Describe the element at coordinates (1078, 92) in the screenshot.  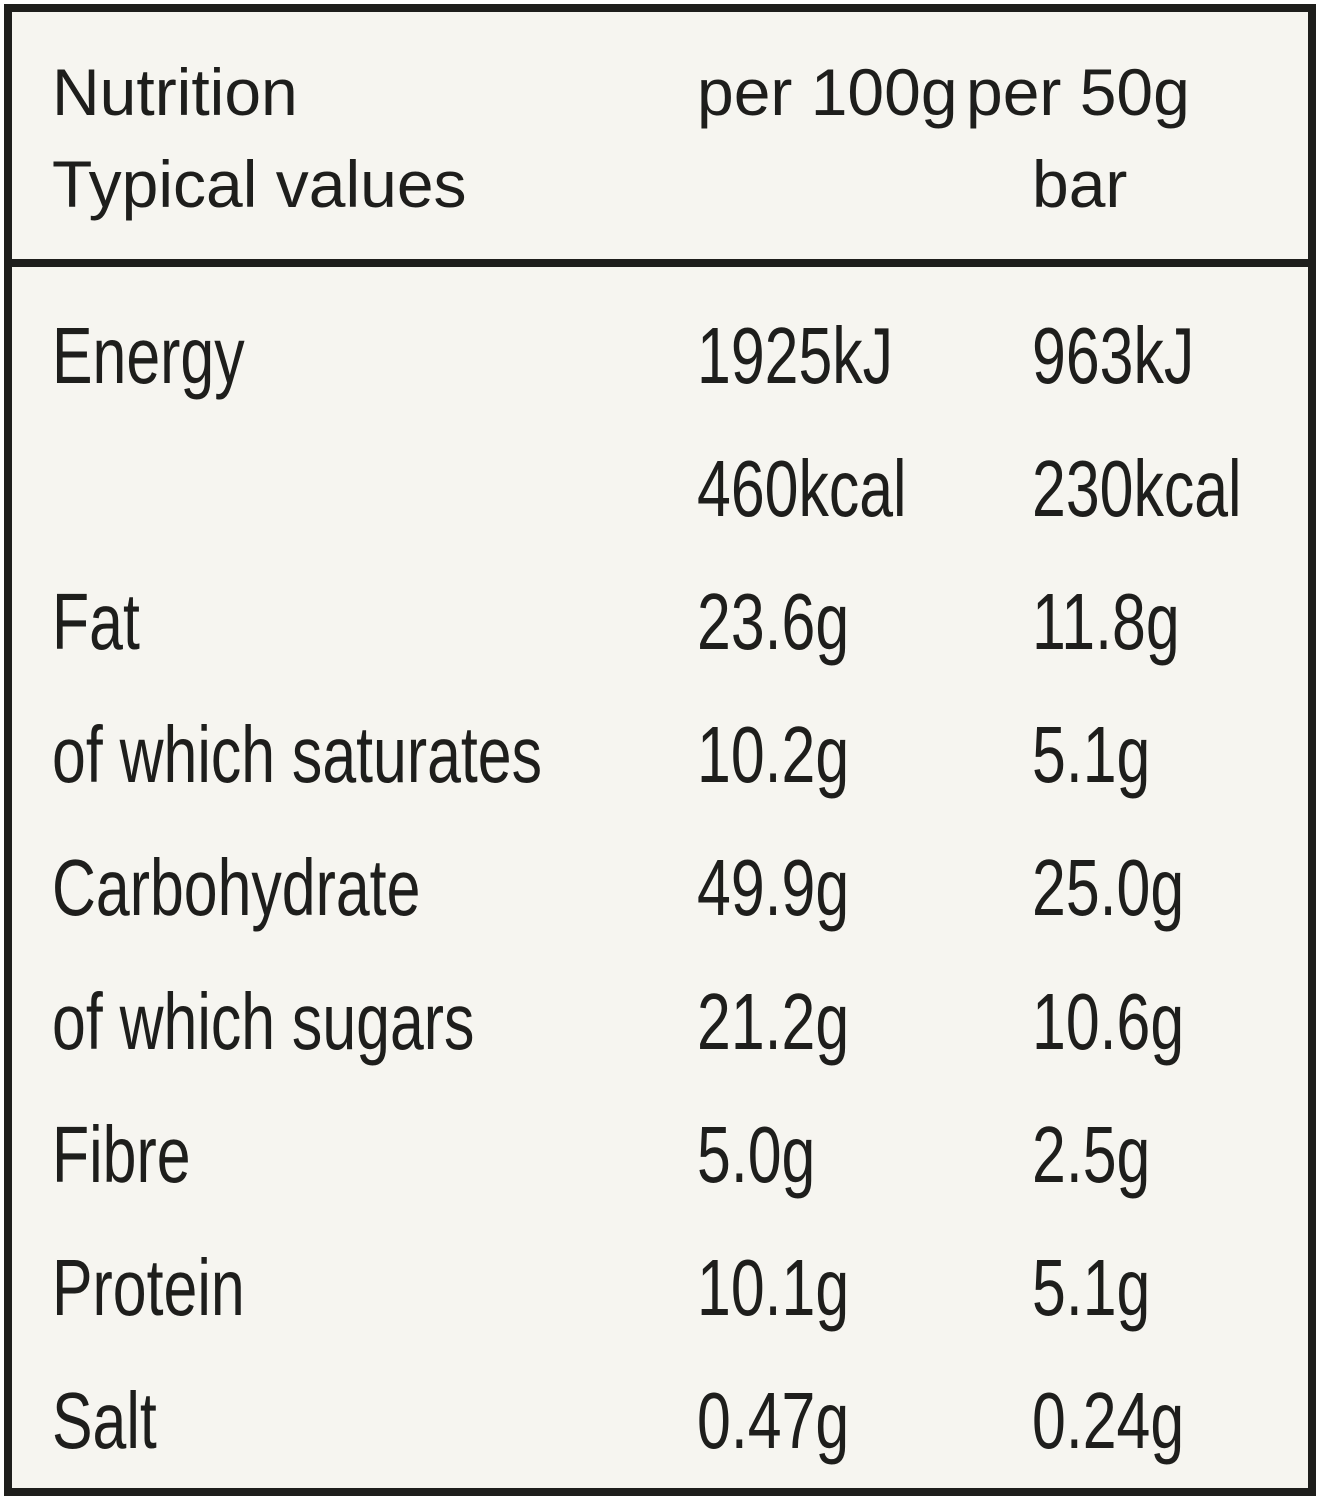
I see `header-per50-label: per 50g` at that location.